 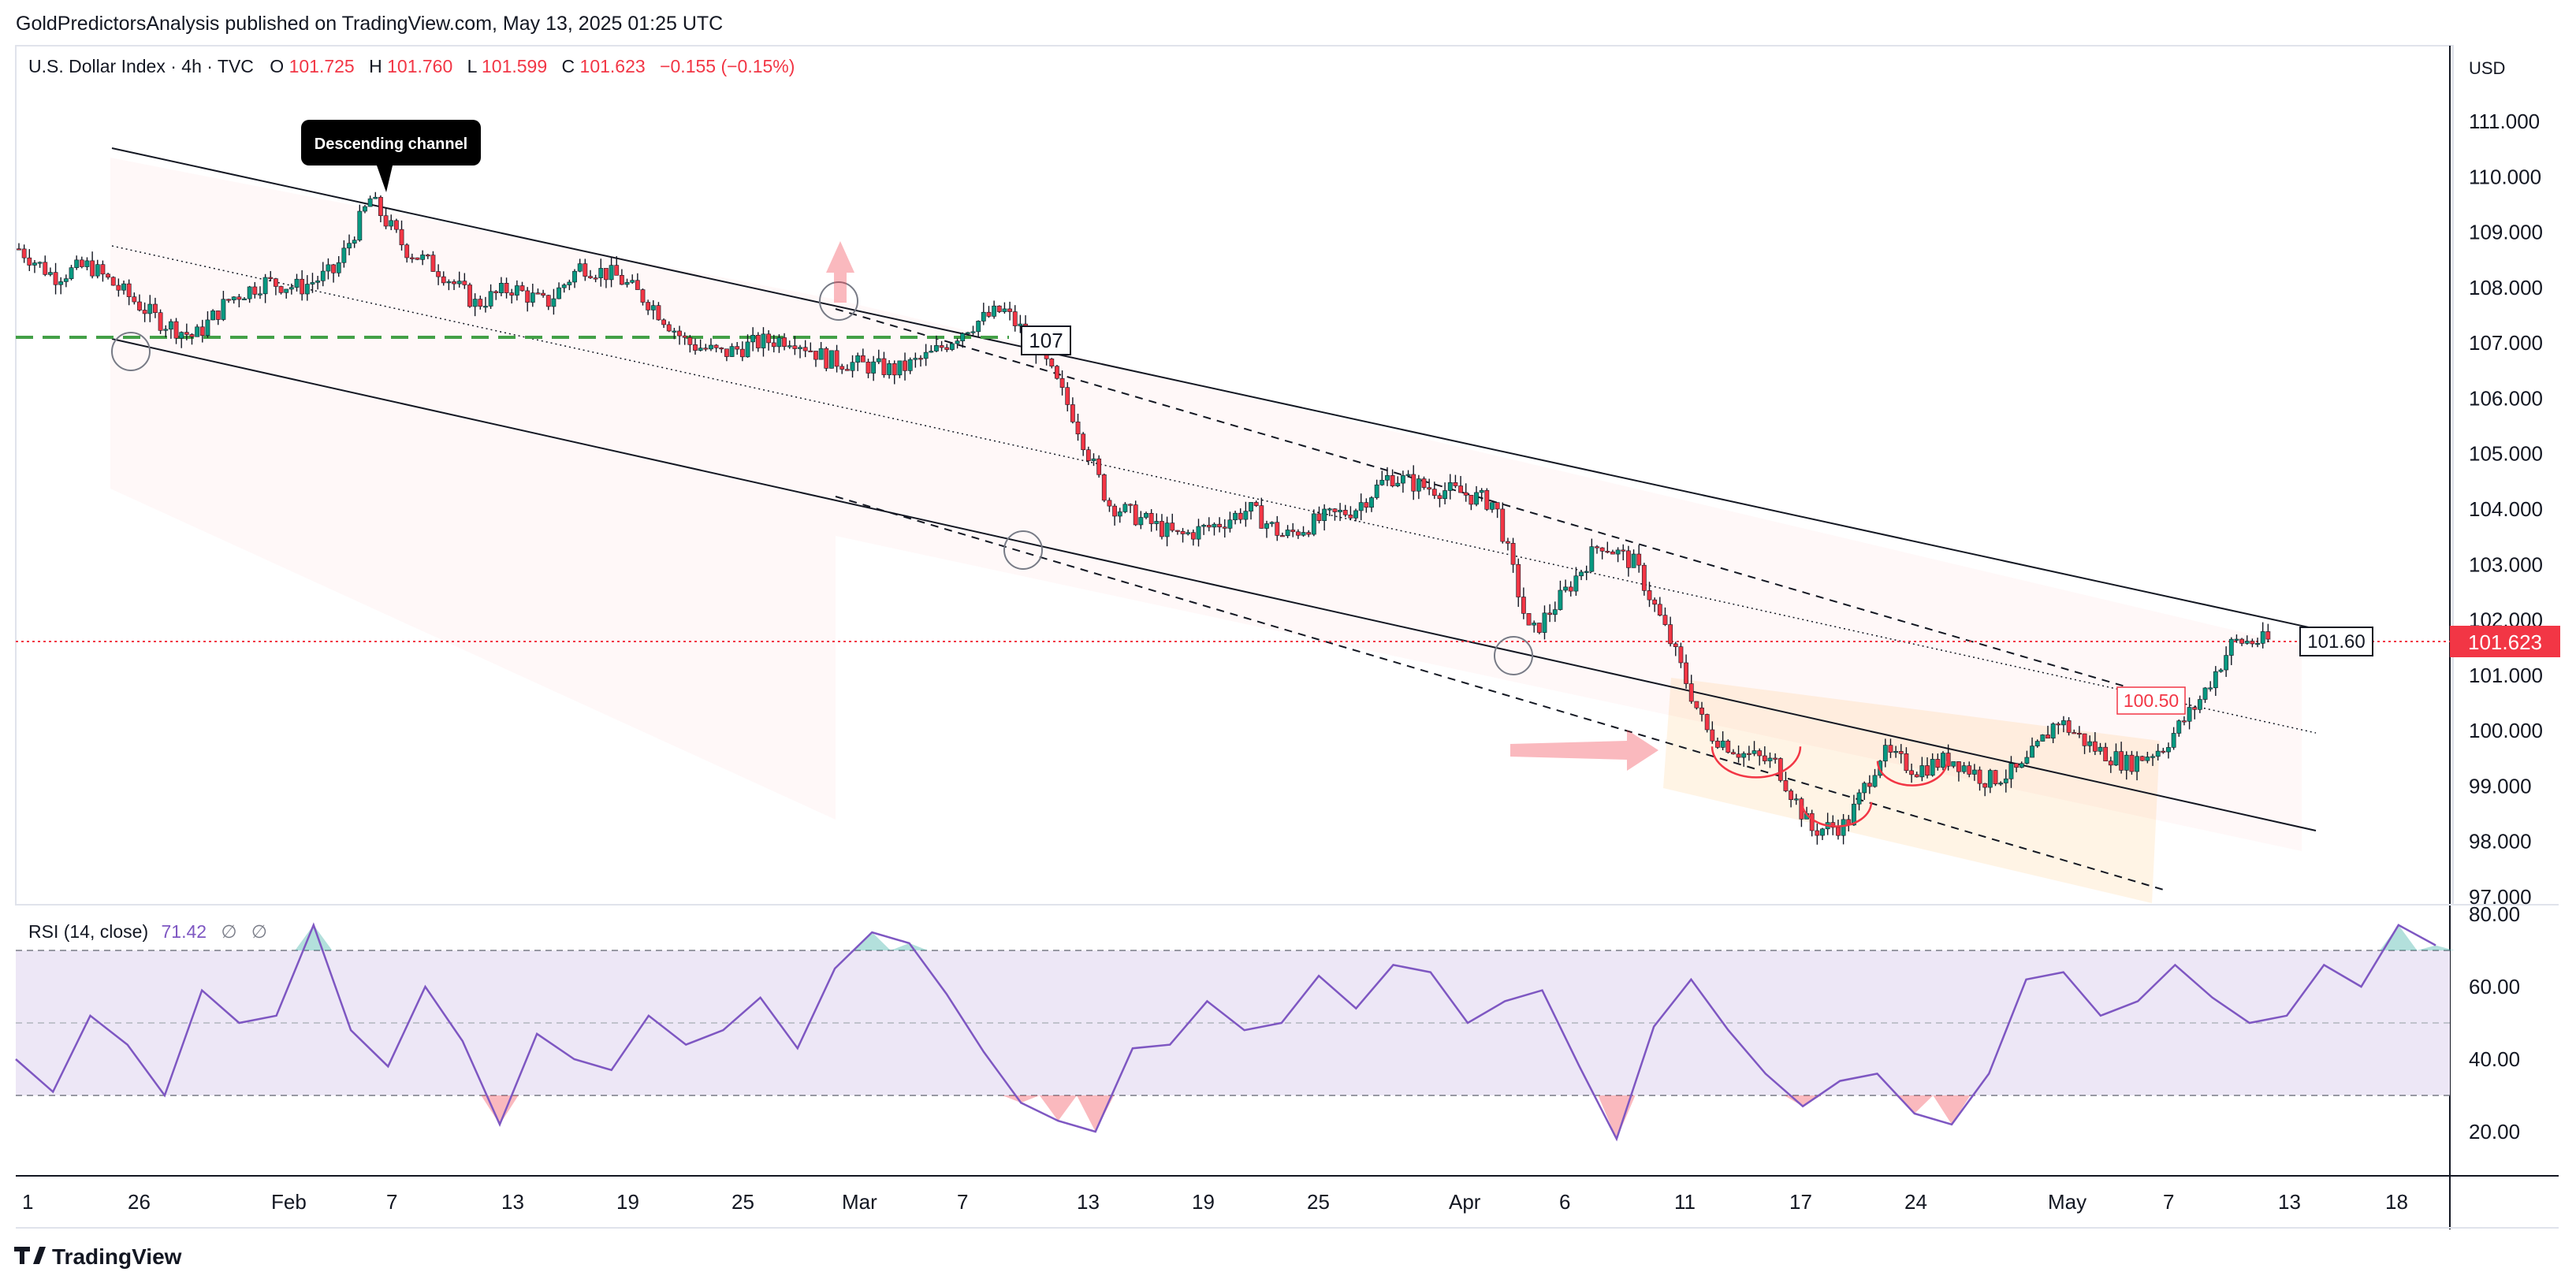 What do you see at coordinates (259, 931) in the screenshot?
I see `rsi-extra-2: ∅` at bounding box center [259, 931].